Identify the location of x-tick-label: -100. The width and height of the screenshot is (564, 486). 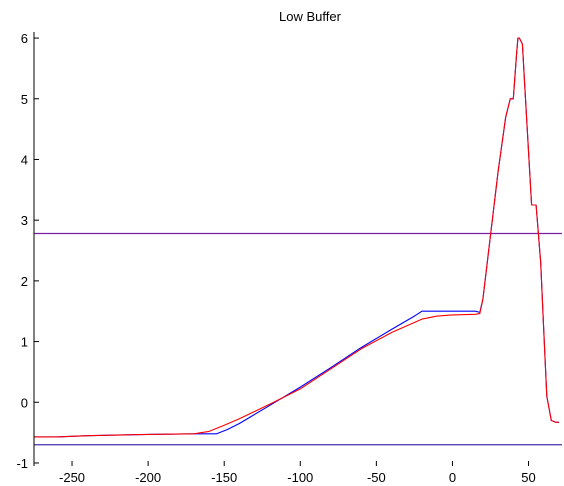
(300, 477).